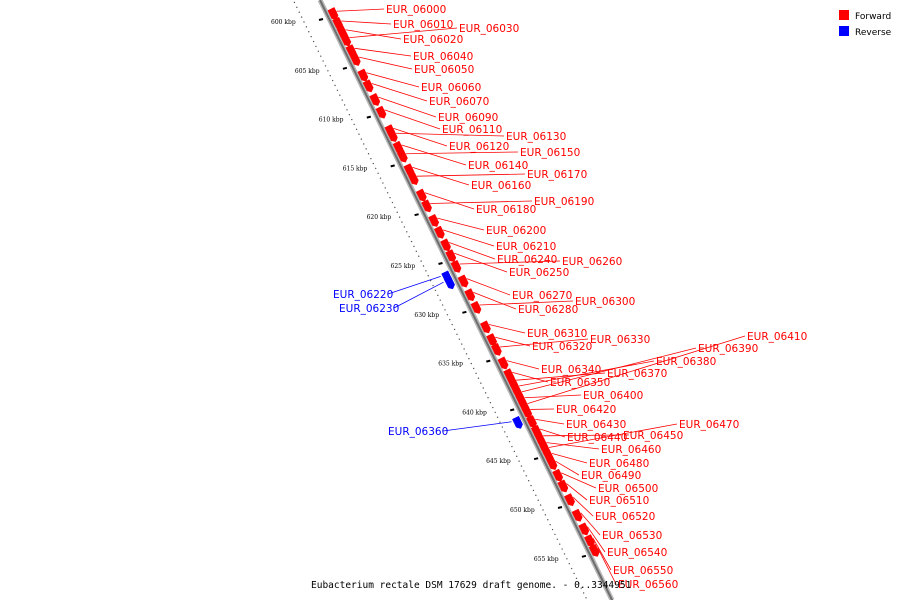  I want to click on forward-gene-label: EUR_06140, so click(498, 166).